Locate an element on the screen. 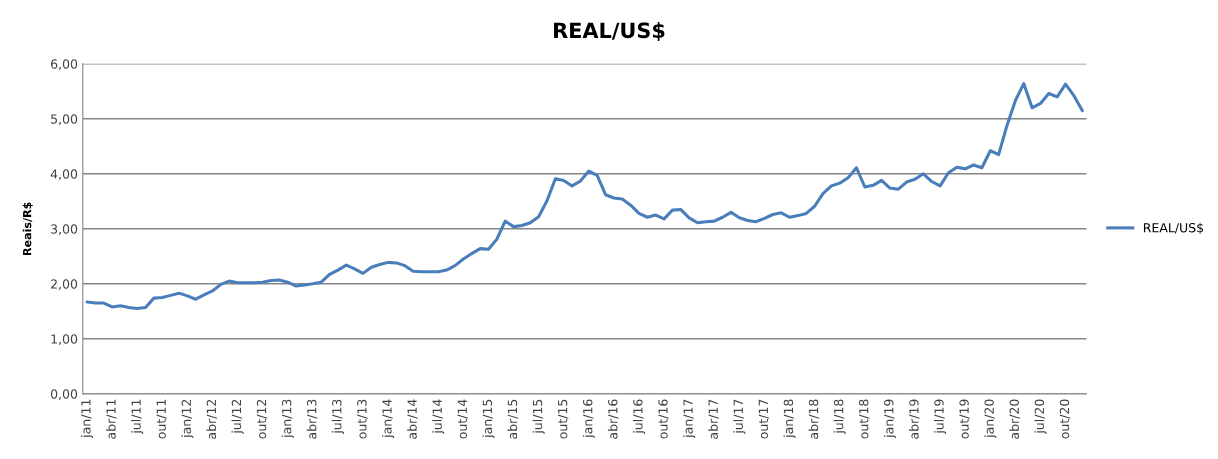 The height and width of the screenshot is (459, 1218). y-axis-title: Reais/R$ is located at coordinates (27, 228).